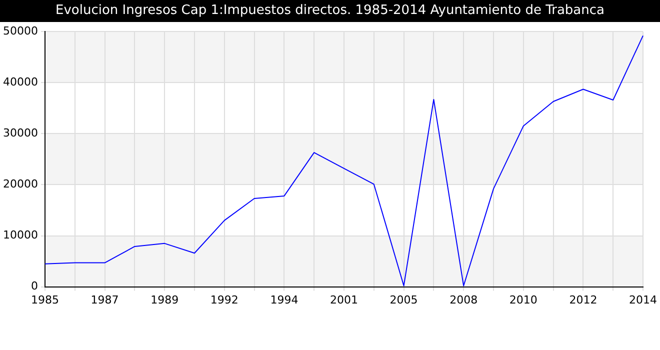  Describe the element at coordinates (164, 299) in the screenshot. I see `x-tick-label: 1989` at that location.